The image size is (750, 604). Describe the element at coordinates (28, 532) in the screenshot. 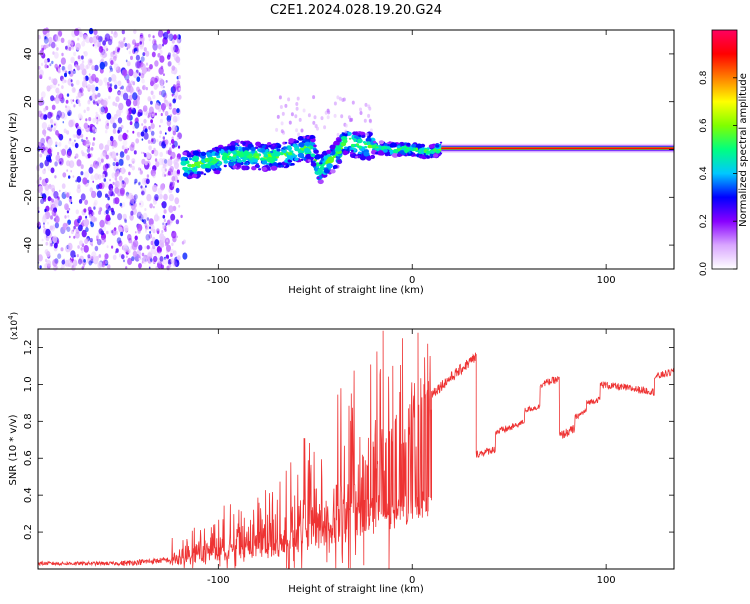

I see `snr-y-tick-label: 0.2` at that location.